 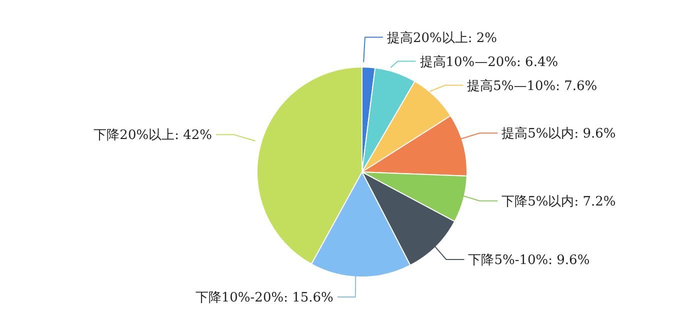 What do you see at coordinates (489, 62) in the screenshot?
I see `slice-label: 提高10%—20%: 6.4%` at bounding box center [489, 62].